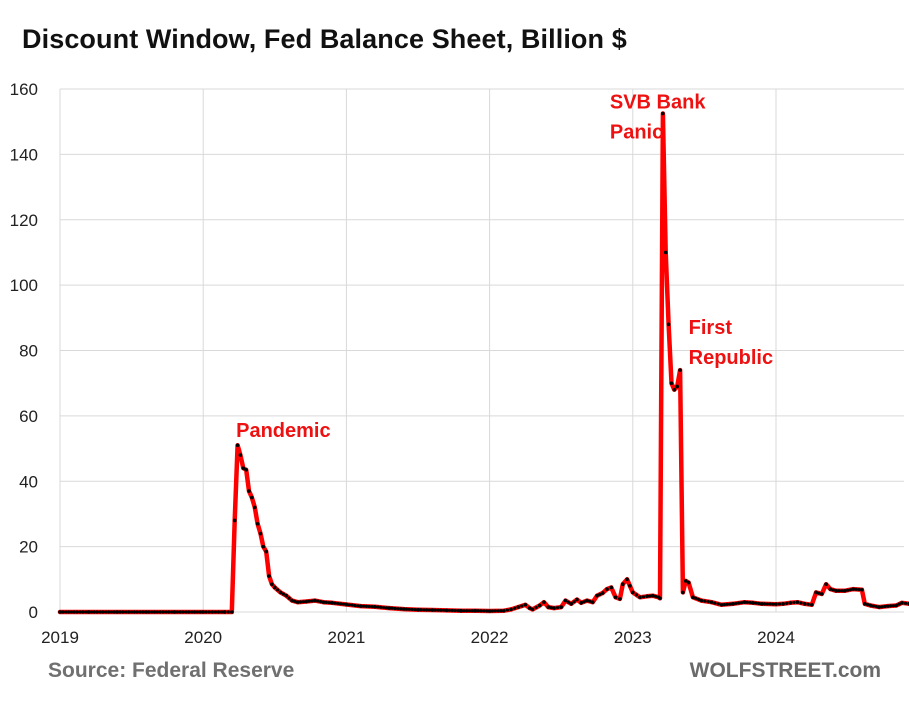  What do you see at coordinates (731, 358) in the screenshot?
I see `annotation-label: Republic` at bounding box center [731, 358].